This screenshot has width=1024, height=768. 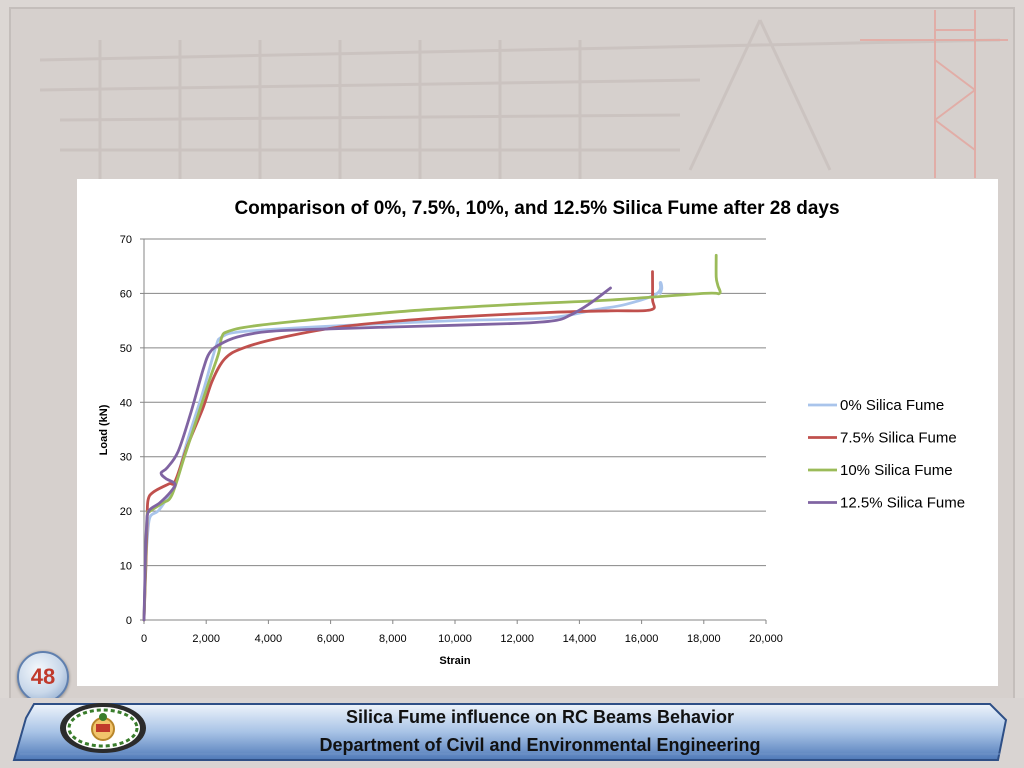 What do you see at coordinates (103, 728) in the screenshot?
I see `university-logo` at bounding box center [103, 728].